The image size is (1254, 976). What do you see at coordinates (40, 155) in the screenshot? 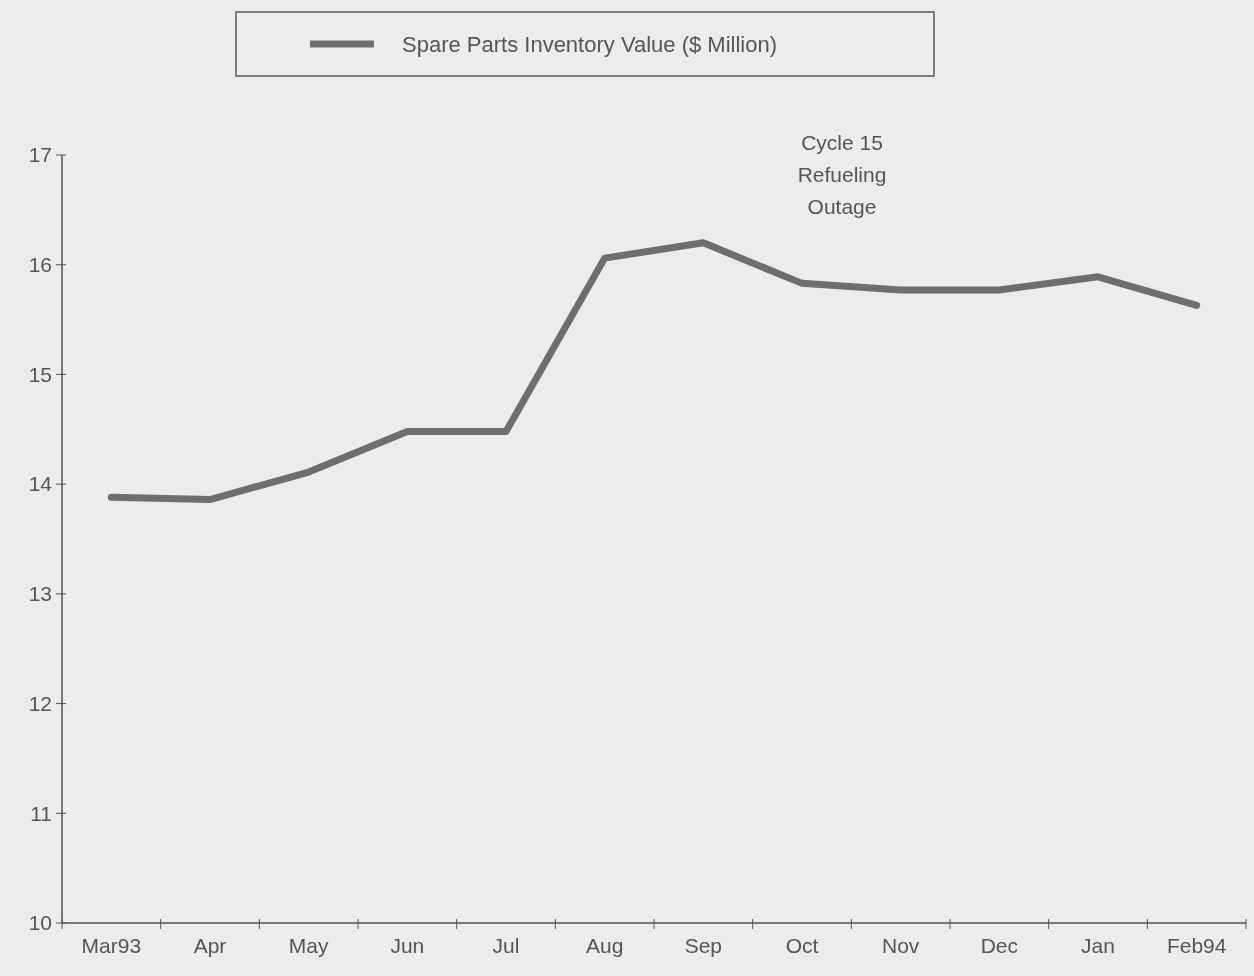
I see `y-tick-label: 17` at bounding box center [40, 155].